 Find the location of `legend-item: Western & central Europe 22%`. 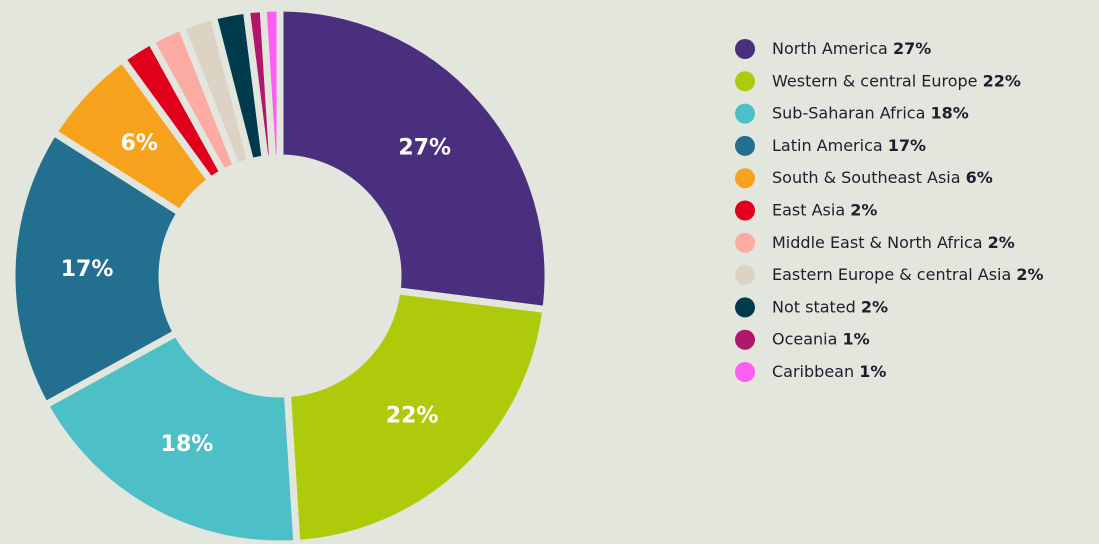

legend-item: Western & central Europe 22% is located at coordinates (878, 81).